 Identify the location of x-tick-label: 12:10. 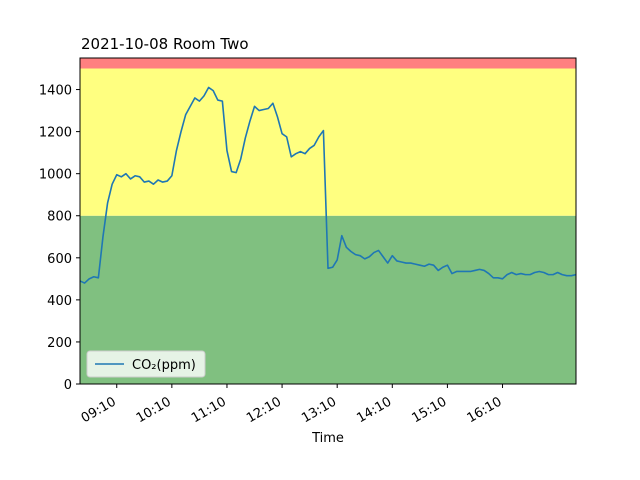
(264, 410).